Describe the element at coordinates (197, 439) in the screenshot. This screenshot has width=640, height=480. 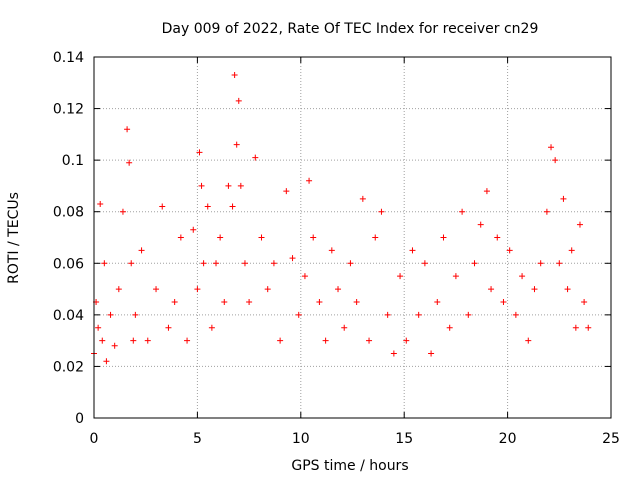
I see `x-tick-label: 5` at that location.